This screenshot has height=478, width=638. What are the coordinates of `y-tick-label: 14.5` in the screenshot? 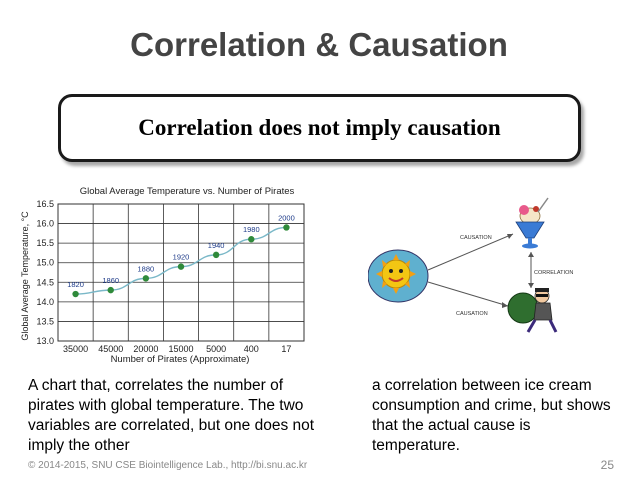 It's located at (45, 282).